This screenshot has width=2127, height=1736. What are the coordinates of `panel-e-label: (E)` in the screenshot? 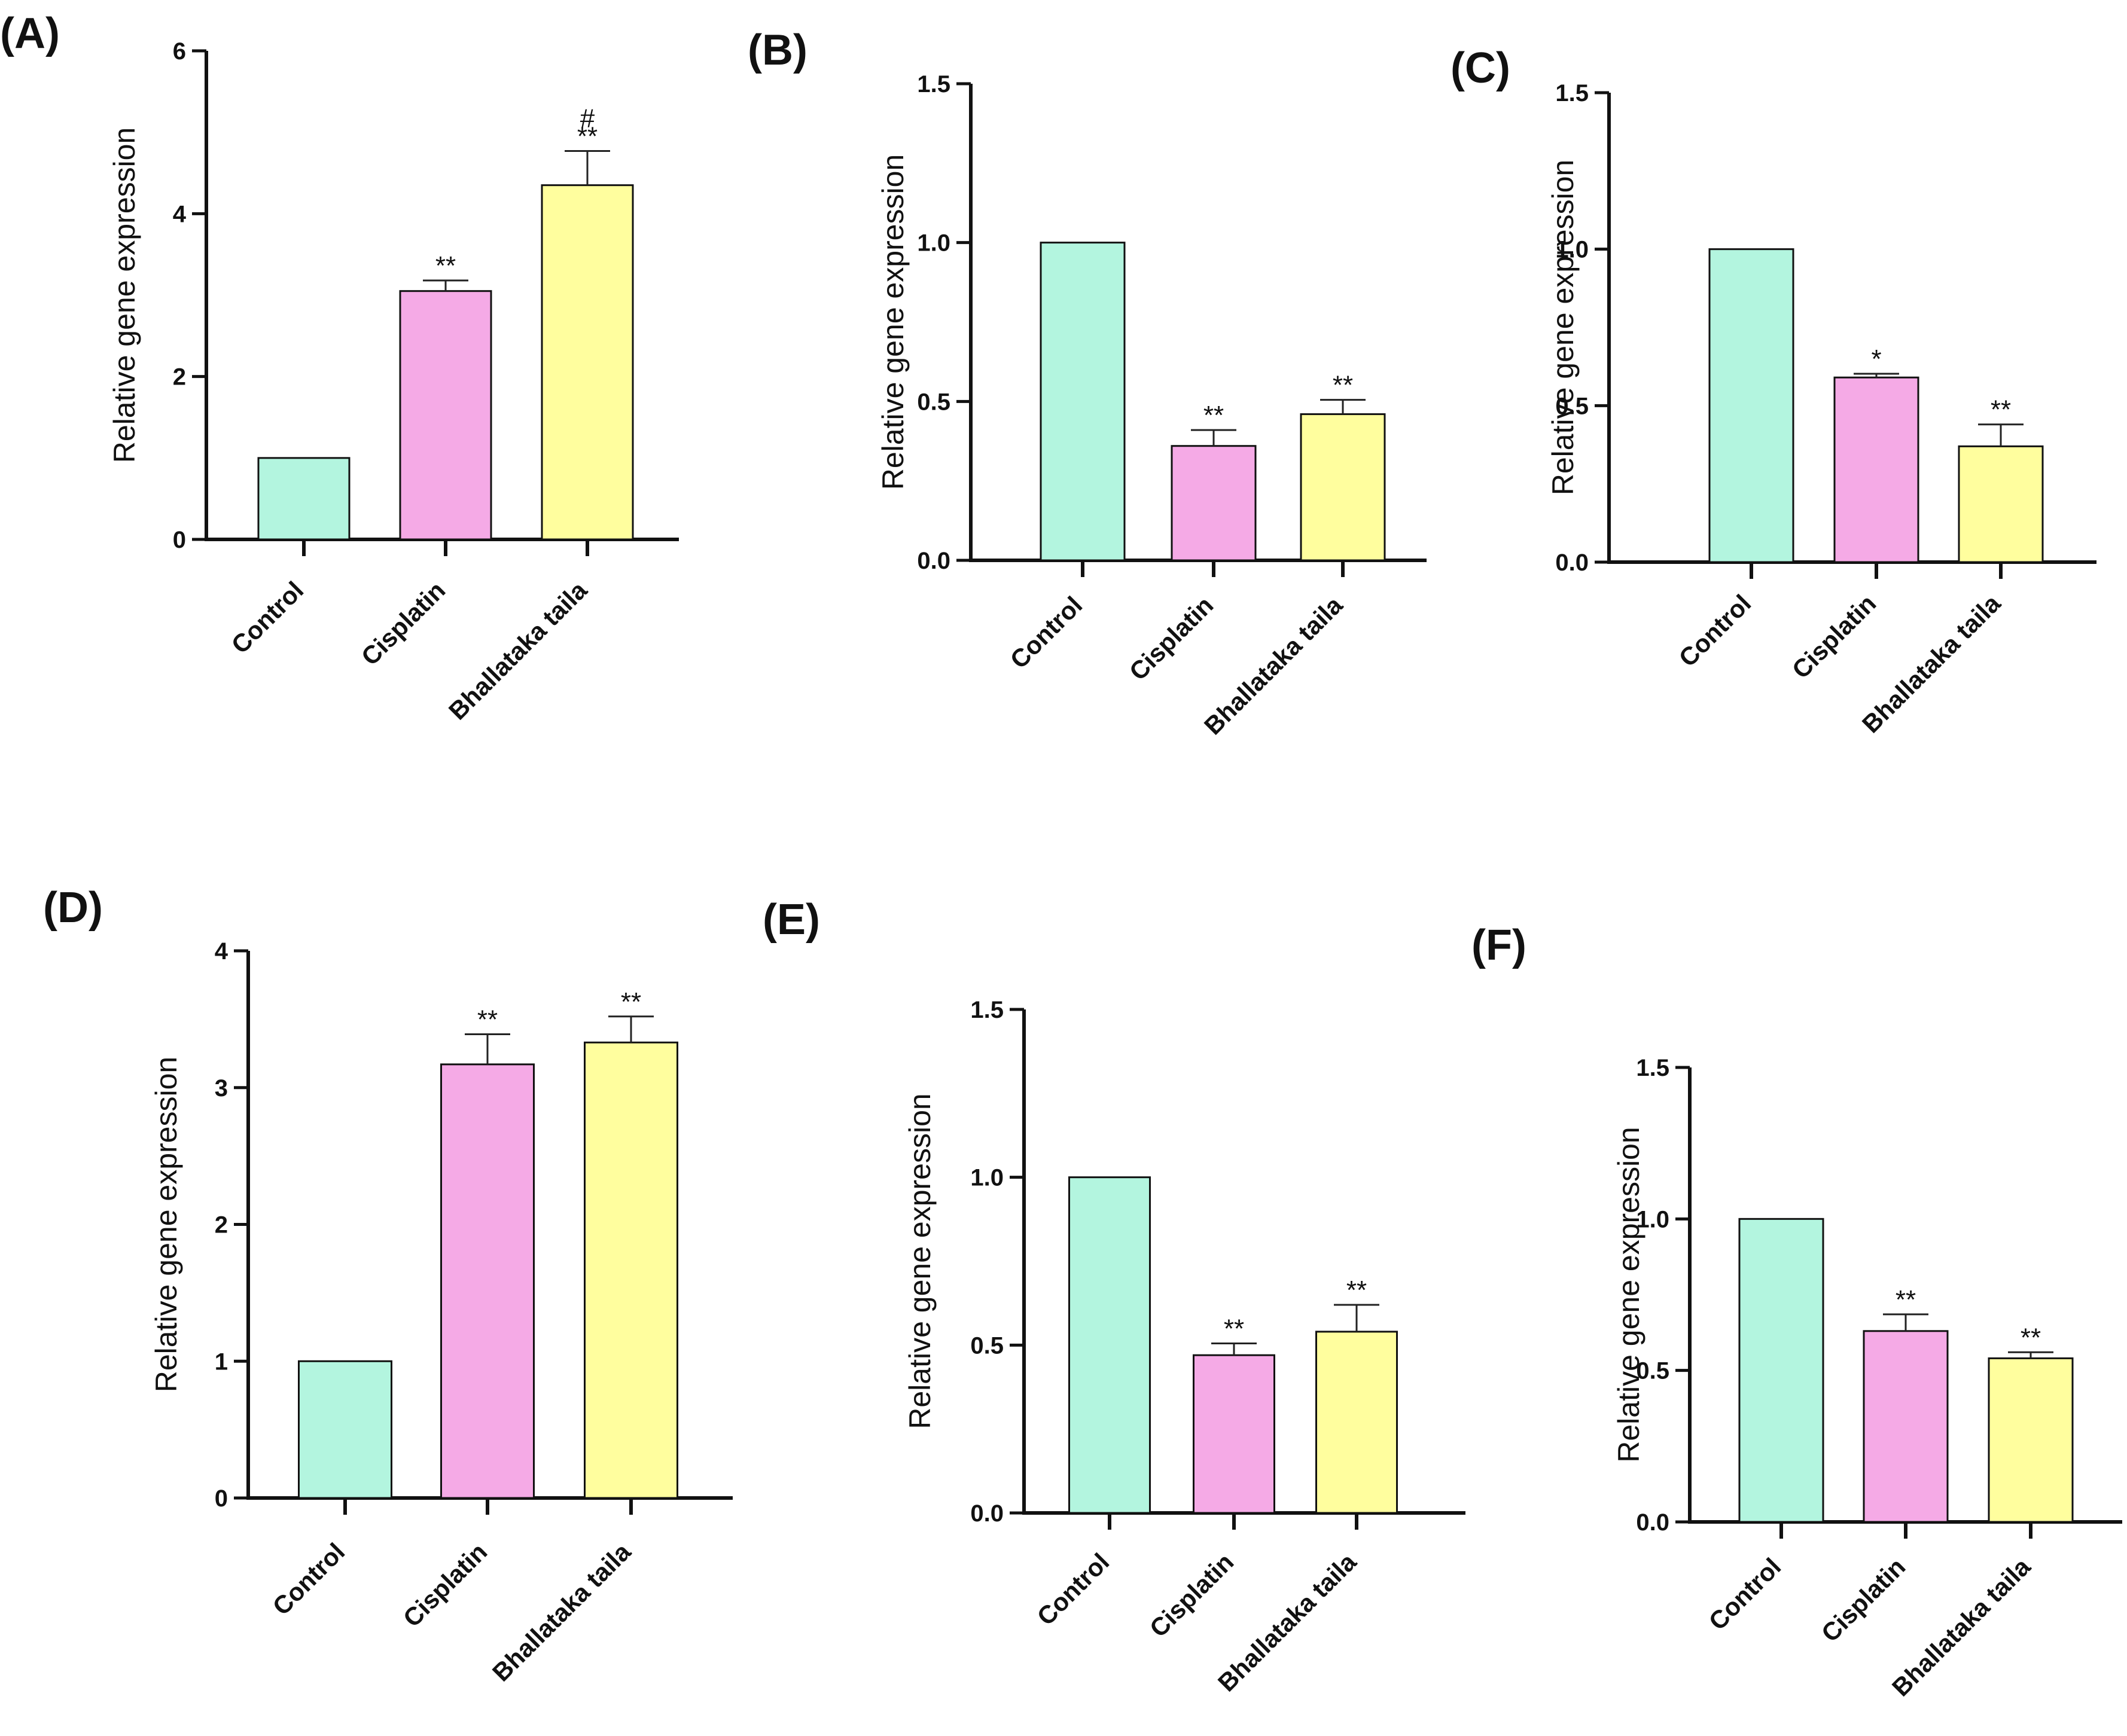 It's located at (791, 920).